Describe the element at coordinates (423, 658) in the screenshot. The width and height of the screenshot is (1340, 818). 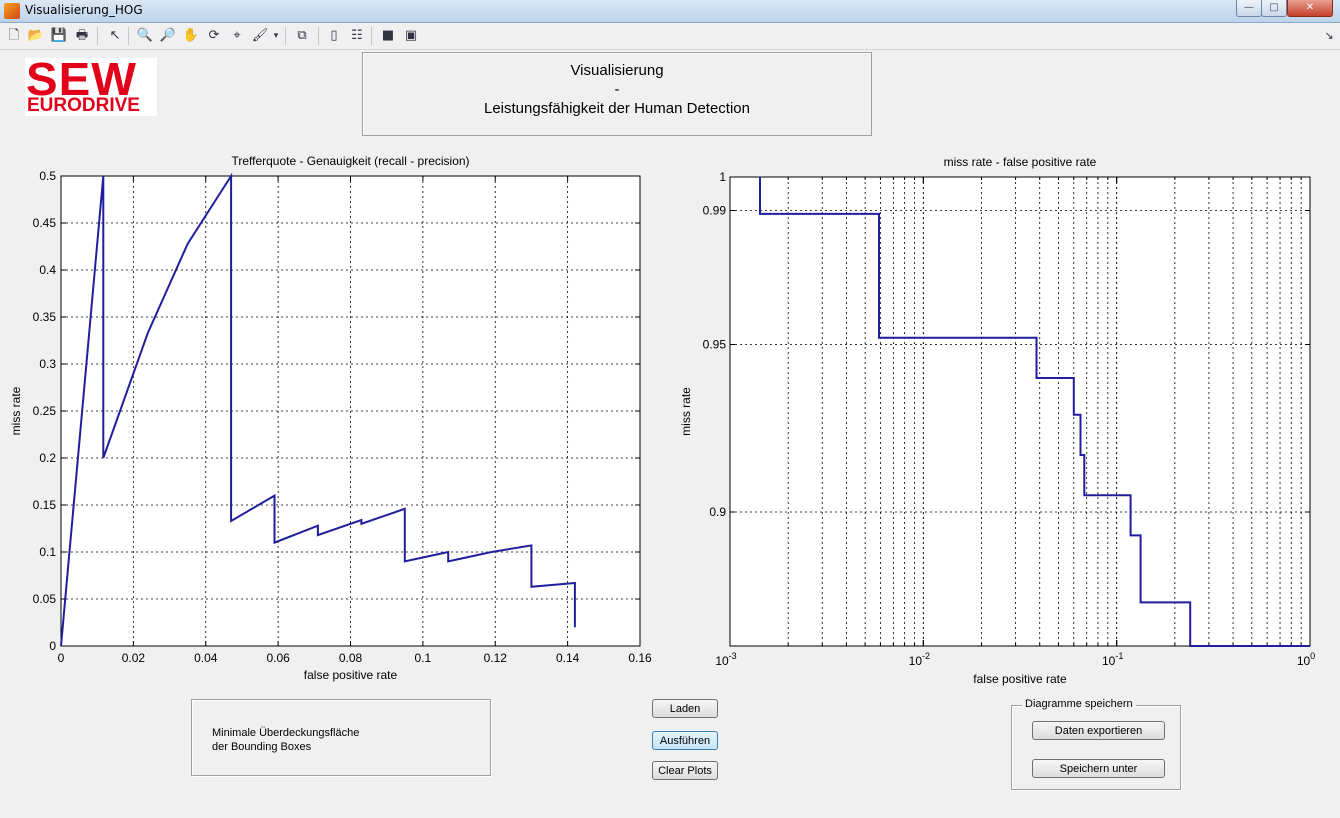
I see `x-tick-label: 0.1` at that location.